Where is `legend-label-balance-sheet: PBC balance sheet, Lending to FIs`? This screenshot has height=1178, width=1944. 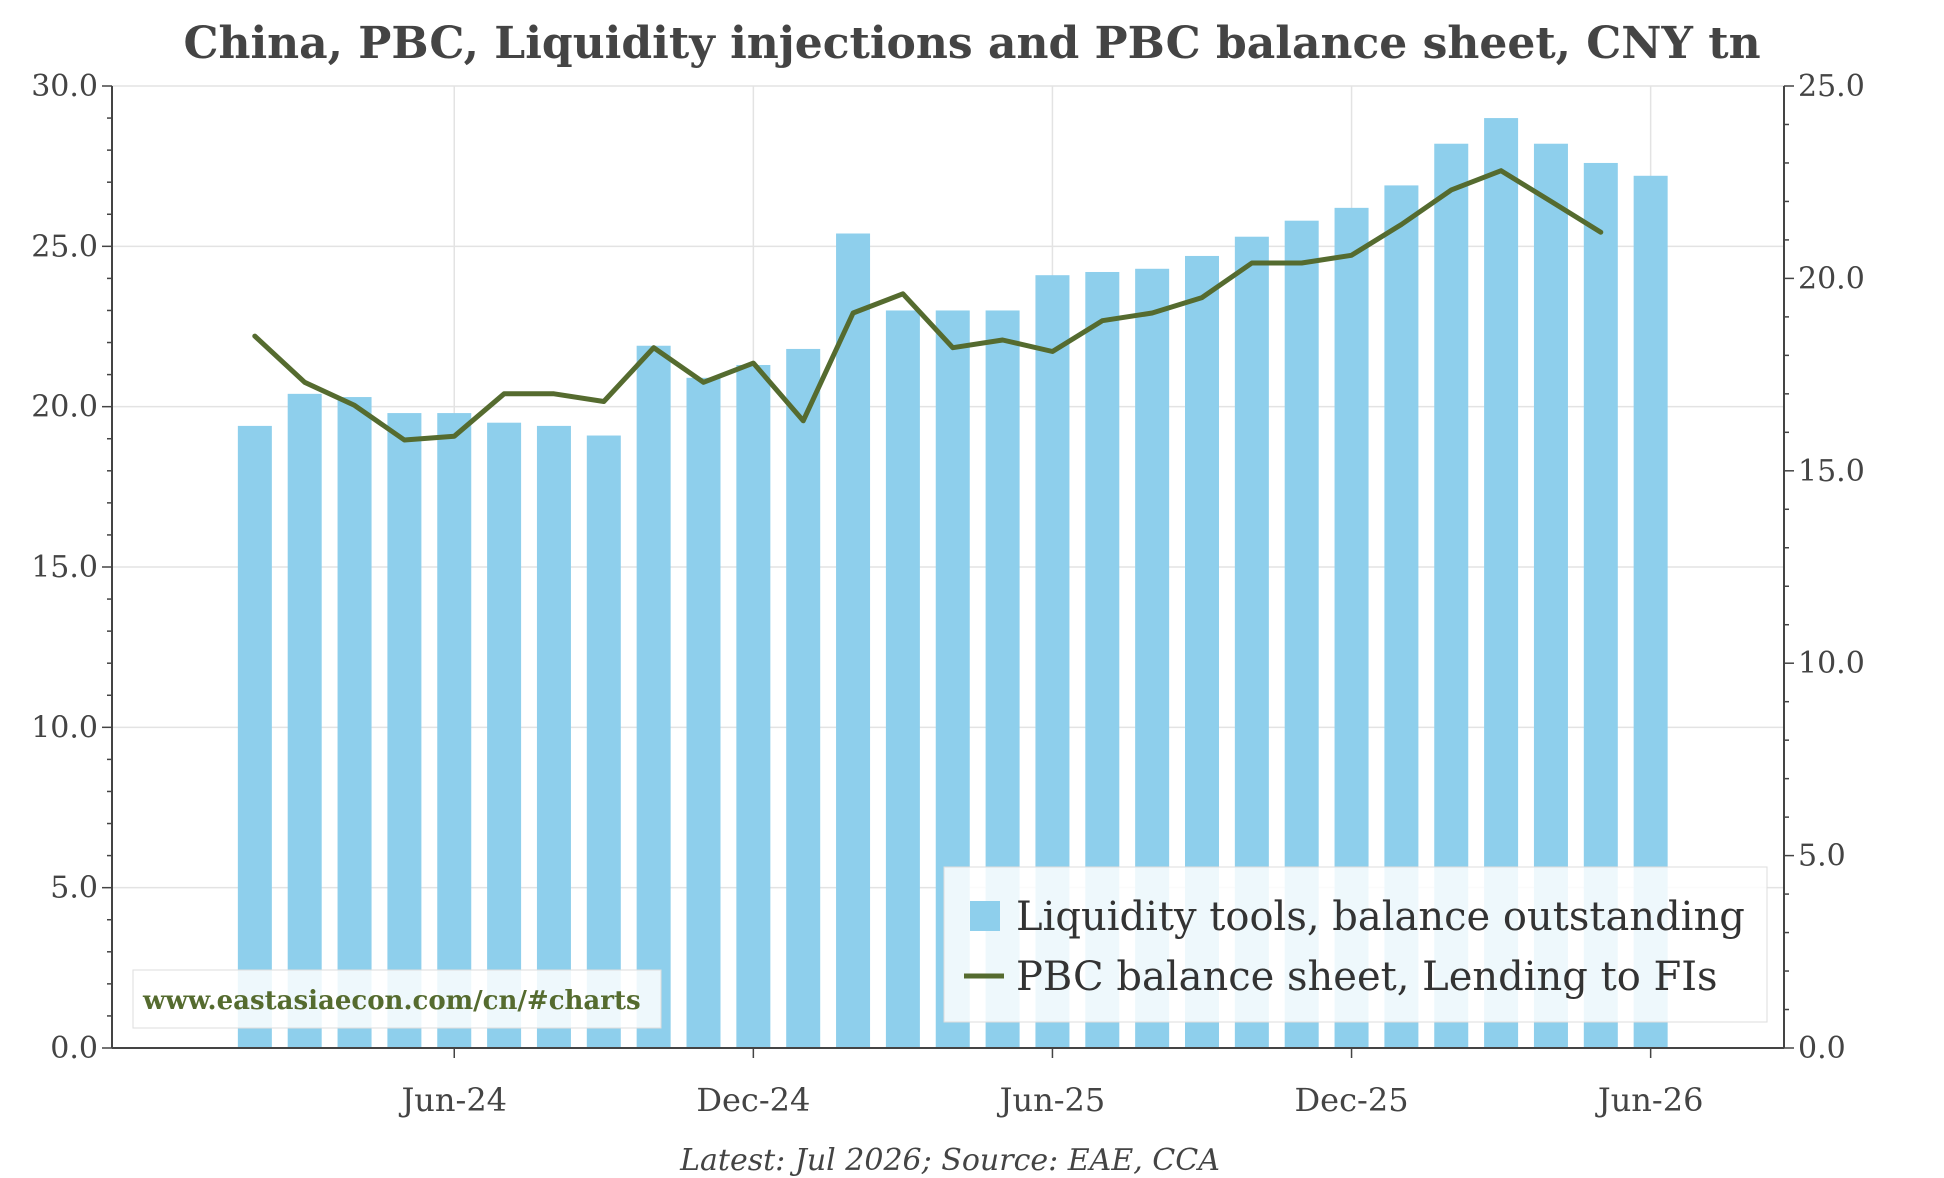 legend-label-balance-sheet: PBC balance sheet, Lending to FIs is located at coordinates (1367, 977).